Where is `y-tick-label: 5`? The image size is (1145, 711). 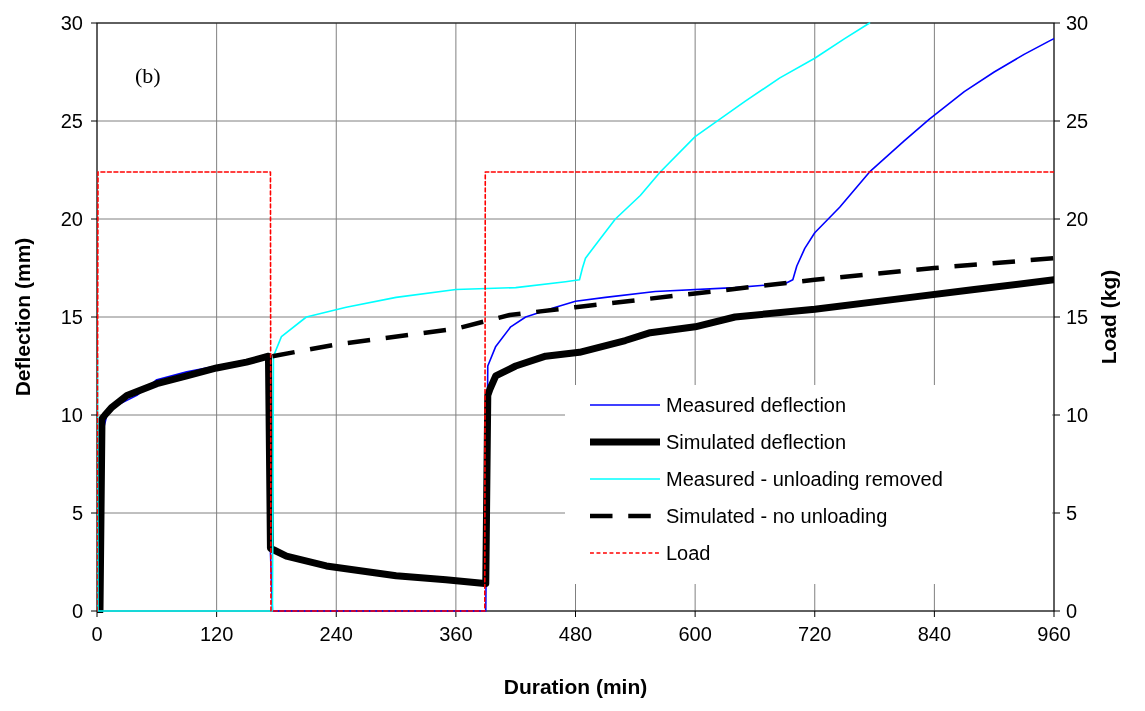 y-tick-label: 5 is located at coordinates (77, 513).